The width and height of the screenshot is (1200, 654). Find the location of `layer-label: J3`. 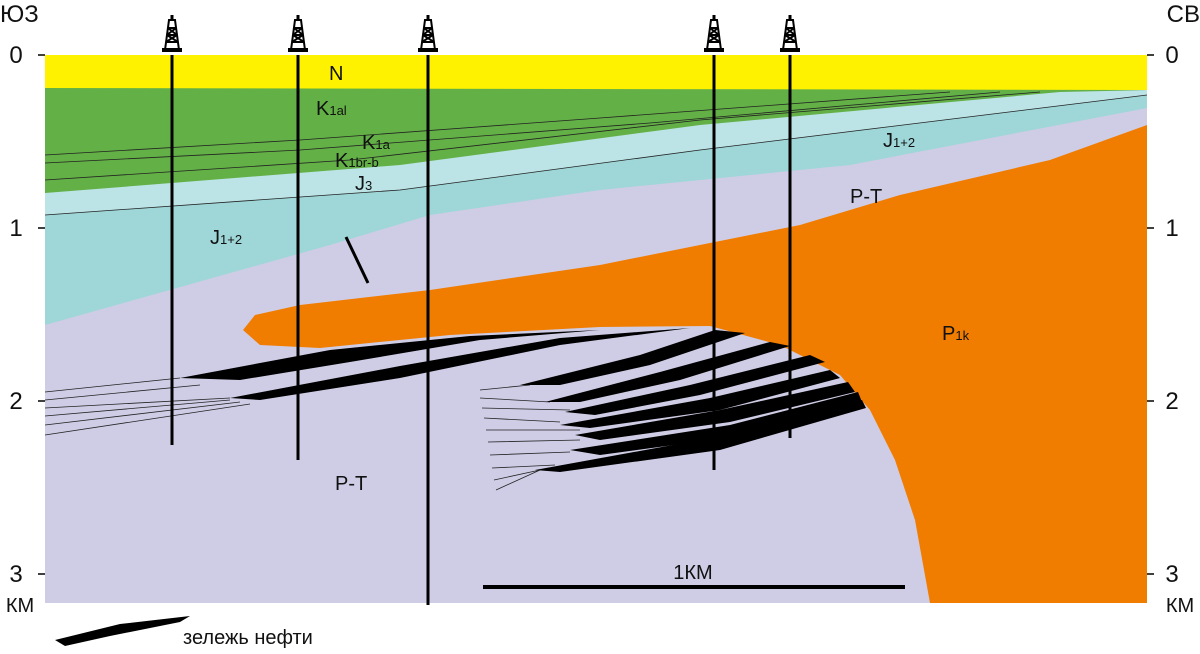

layer-label: J3 is located at coordinates (363, 184).